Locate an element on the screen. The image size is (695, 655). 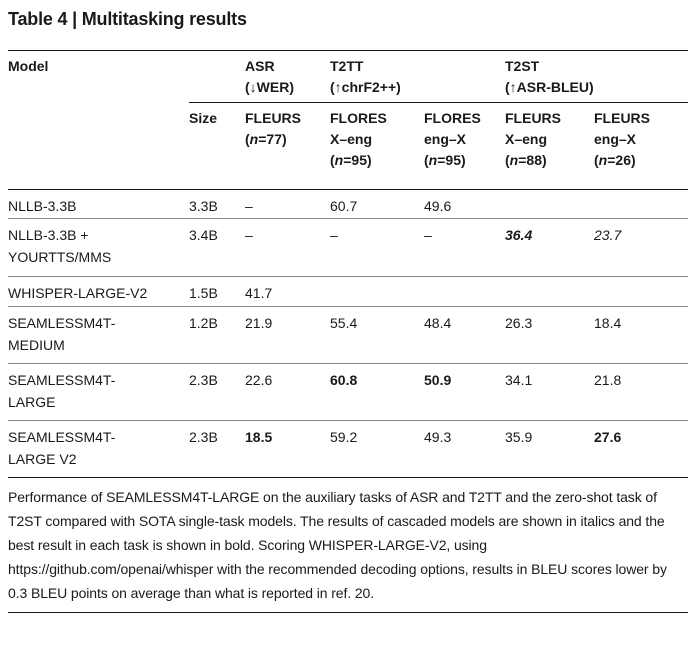
value-cell: 50.9 is located at coordinates (464, 392).